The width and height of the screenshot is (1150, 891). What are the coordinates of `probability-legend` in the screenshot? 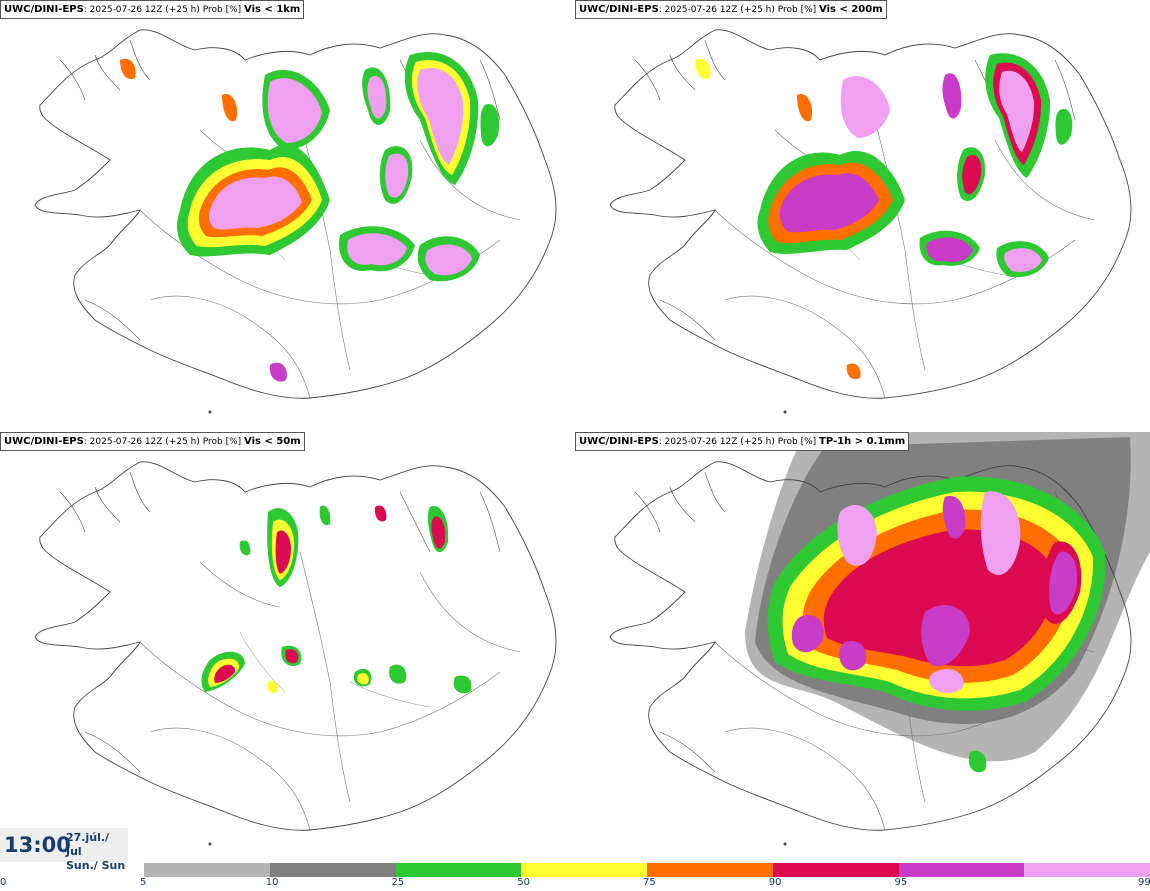 It's located at (647, 870).